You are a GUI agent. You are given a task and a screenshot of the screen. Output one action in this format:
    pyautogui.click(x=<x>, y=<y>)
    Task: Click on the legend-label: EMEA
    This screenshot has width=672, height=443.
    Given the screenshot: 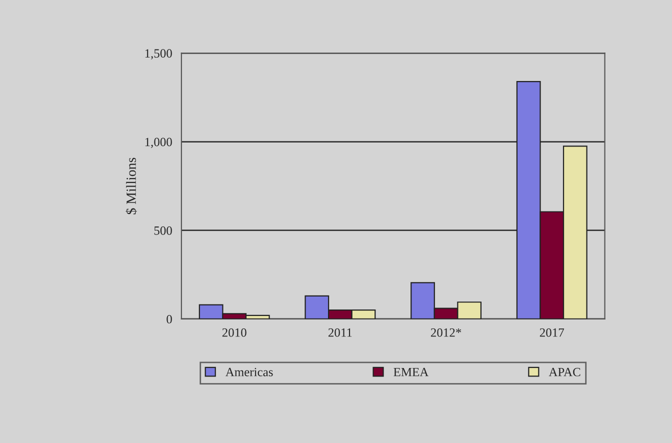 What is the action you would take?
    pyautogui.click(x=411, y=372)
    